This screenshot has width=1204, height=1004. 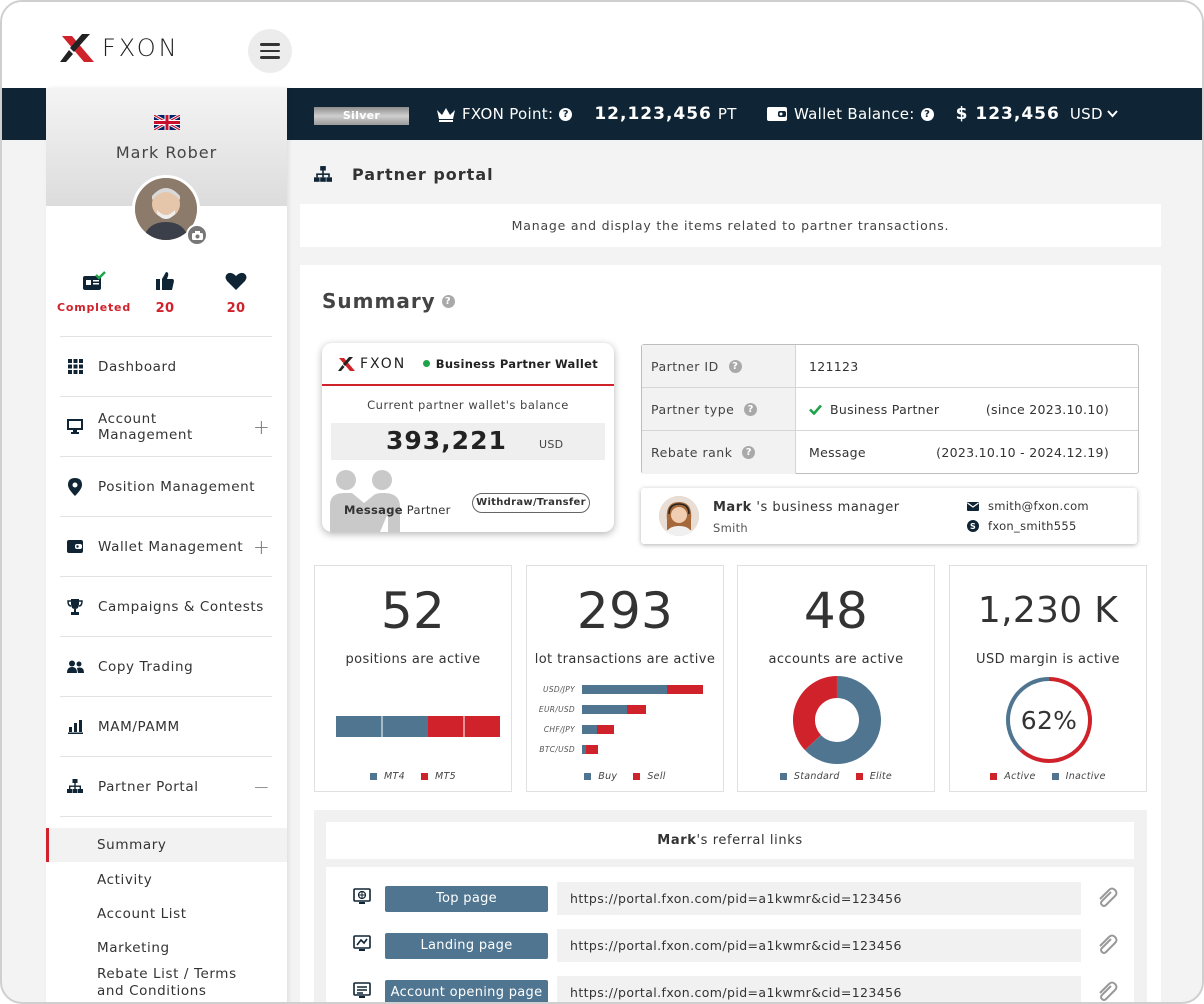 I want to click on sidebar-item-position-management: Position Management, so click(x=166, y=486).